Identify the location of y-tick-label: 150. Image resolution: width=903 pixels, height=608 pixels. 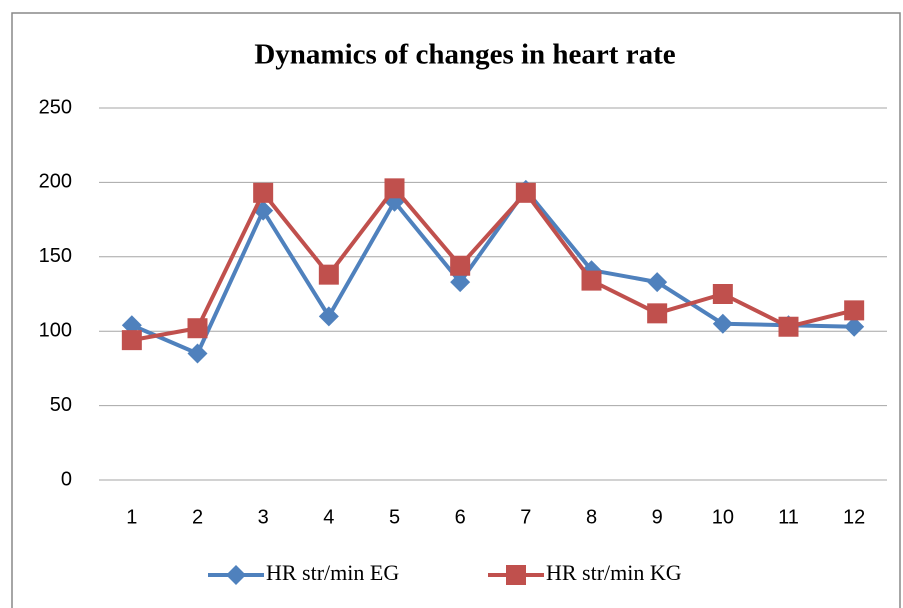
(55, 256).